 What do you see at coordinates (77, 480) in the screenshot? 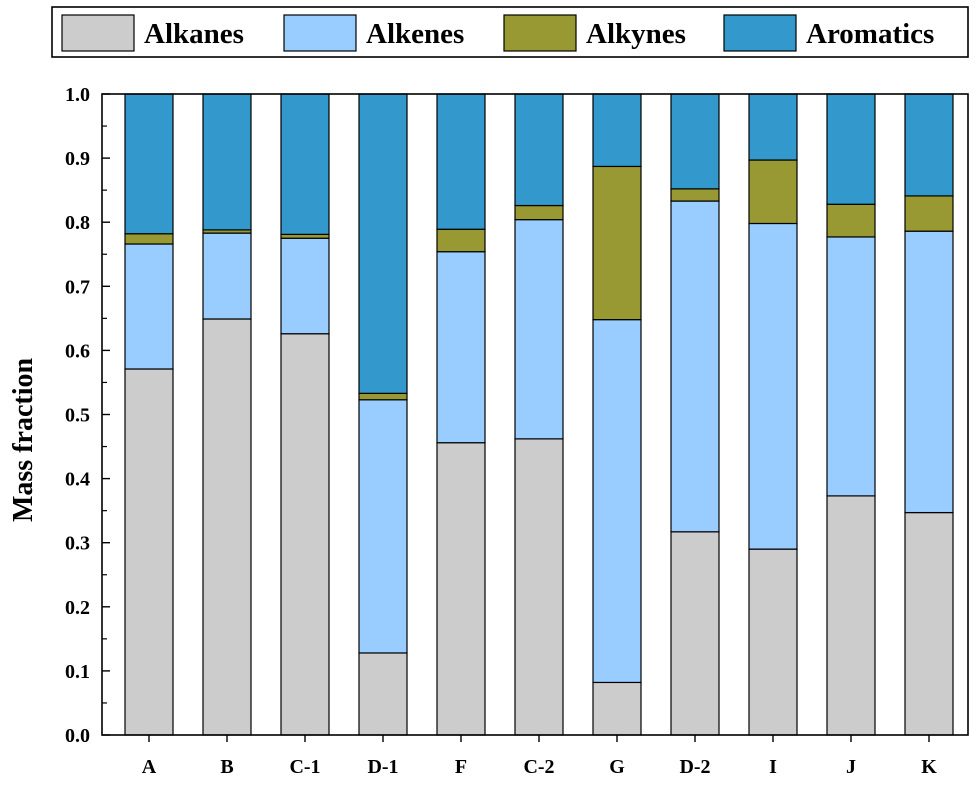
I see `y-tick-label: 0.4` at bounding box center [77, 480].